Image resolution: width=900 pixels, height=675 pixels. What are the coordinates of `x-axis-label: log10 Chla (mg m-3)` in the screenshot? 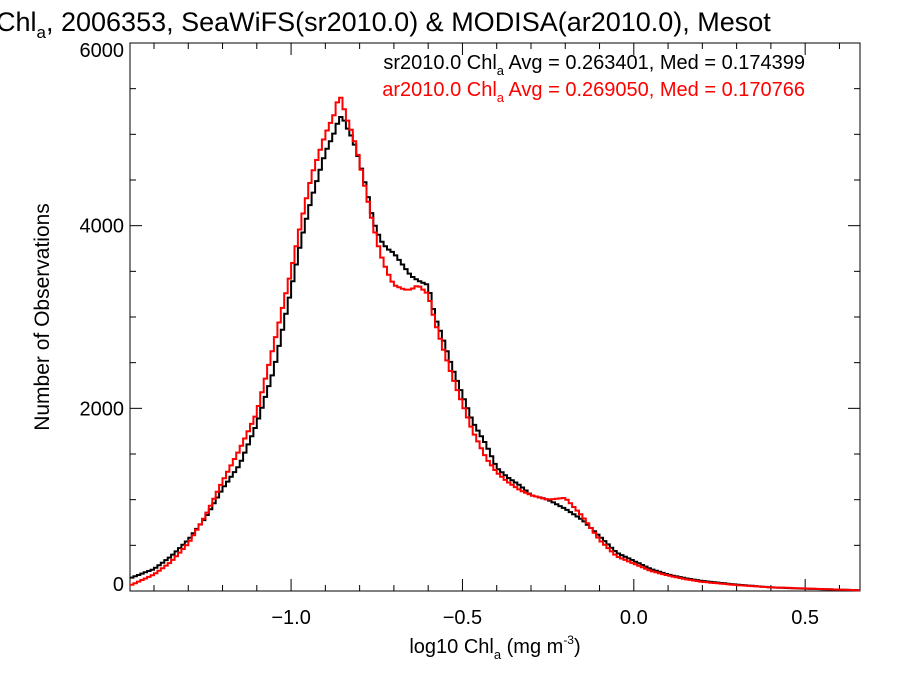 It's located at (494, 647).